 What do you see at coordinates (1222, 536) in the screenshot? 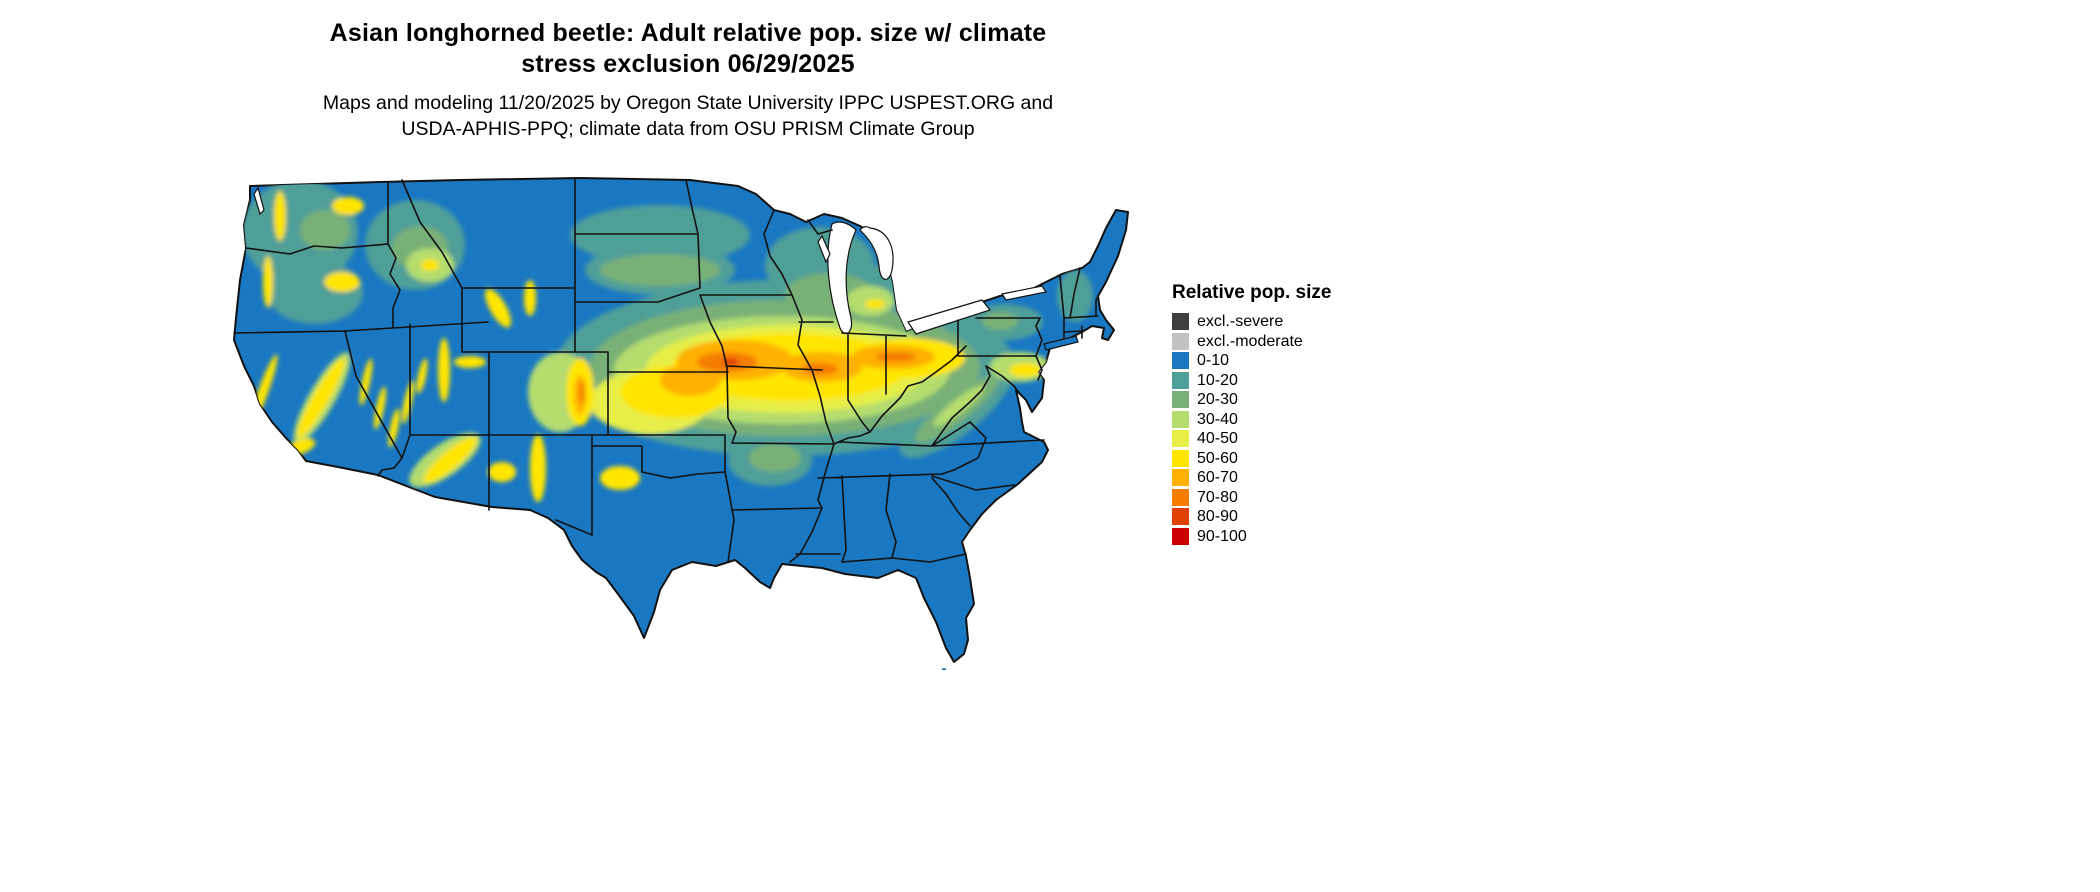
I see `legend-label: 90-100` at bounding box center [1222, 536].